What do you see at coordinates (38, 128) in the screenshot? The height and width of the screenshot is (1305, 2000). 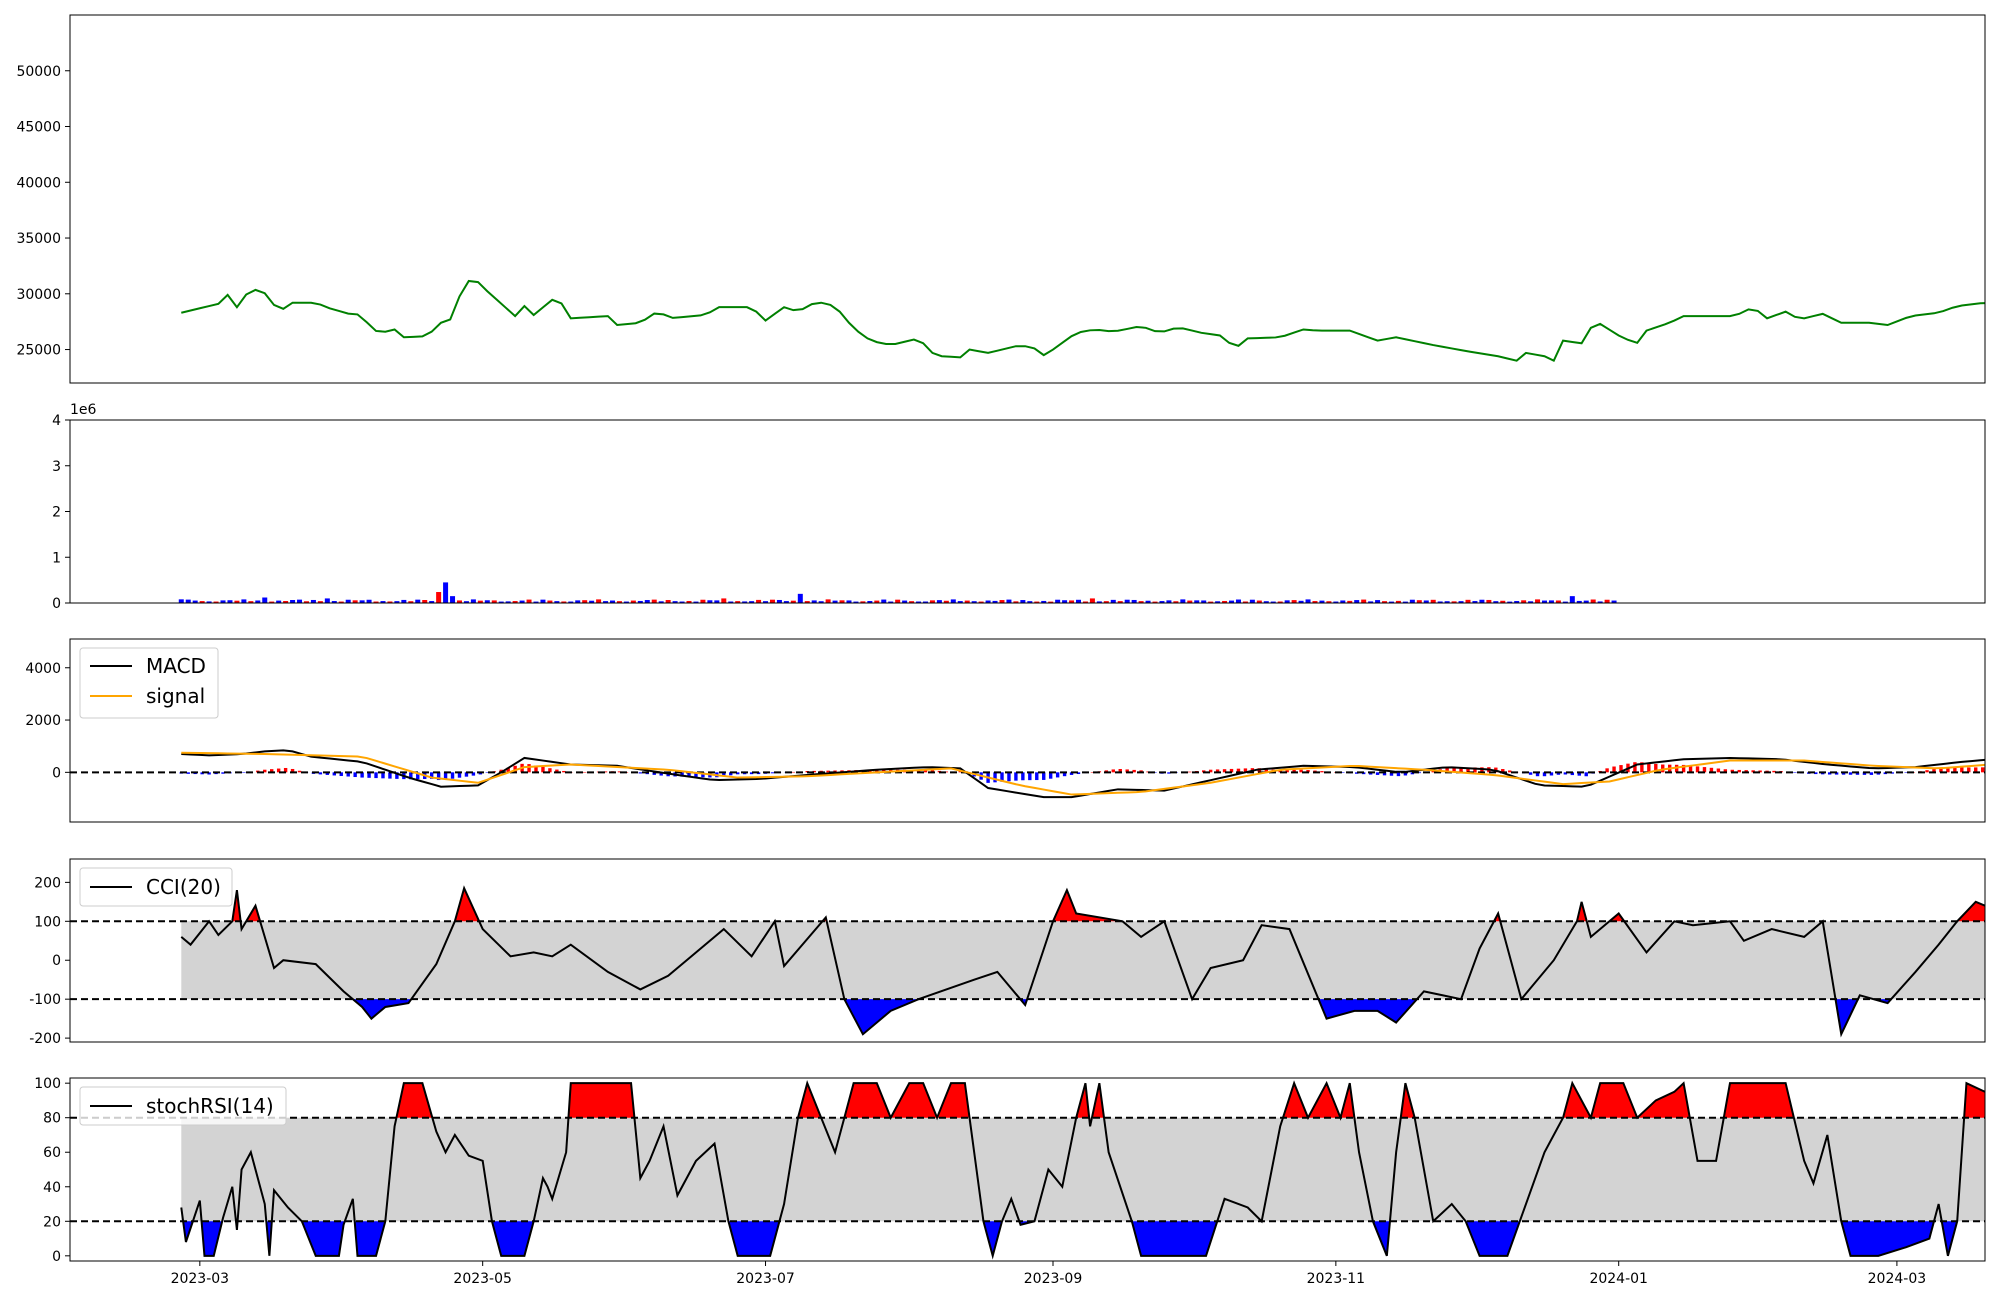 I see `y-tick-label: 45000` at bounding box center [38, 128].